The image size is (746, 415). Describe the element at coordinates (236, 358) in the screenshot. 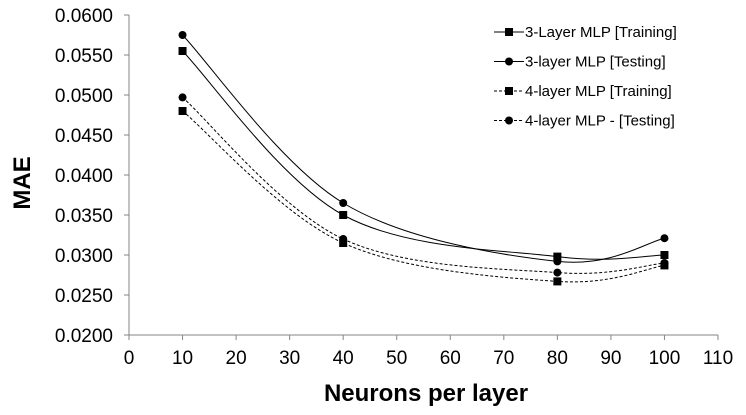

I see `x-tick-label: 20` at that location.